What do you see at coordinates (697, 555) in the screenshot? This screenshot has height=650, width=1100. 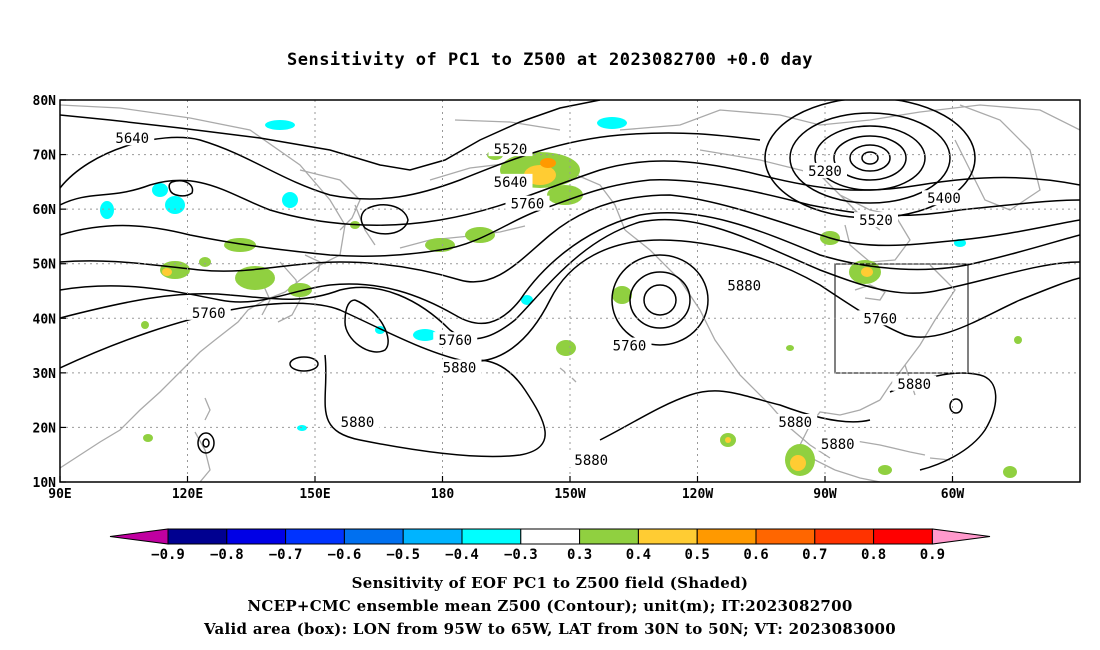 I see `colorbar-label: 0.5` at bounding box center [697, 555].